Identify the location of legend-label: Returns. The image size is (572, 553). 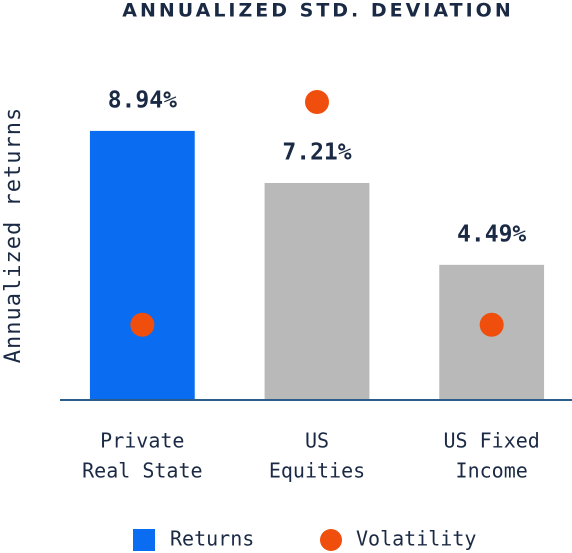
(212, 539).